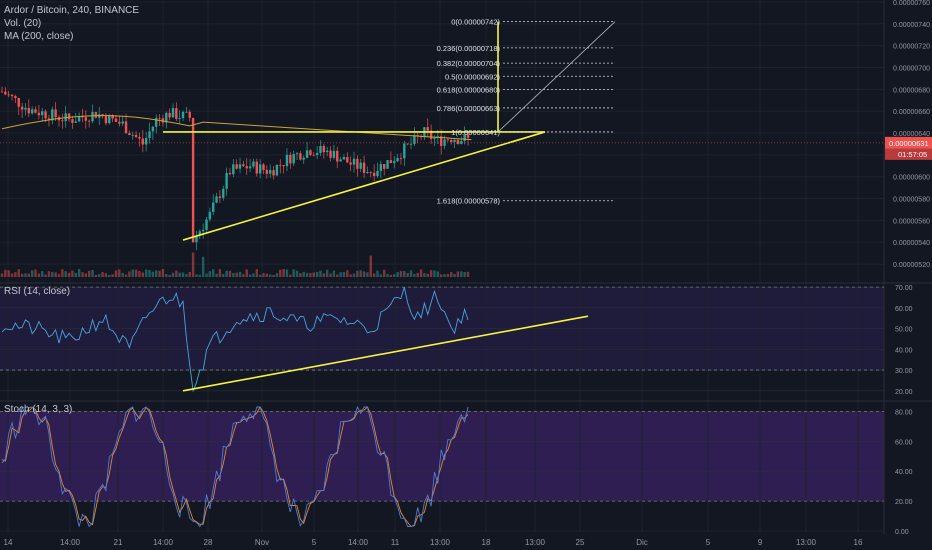 This screenshot has width=932, height=550. What do you see at coordinates (904, 309) in the screenshot?
I see `rsi-axis-label: 60.00` at bounding box center [904, 309].